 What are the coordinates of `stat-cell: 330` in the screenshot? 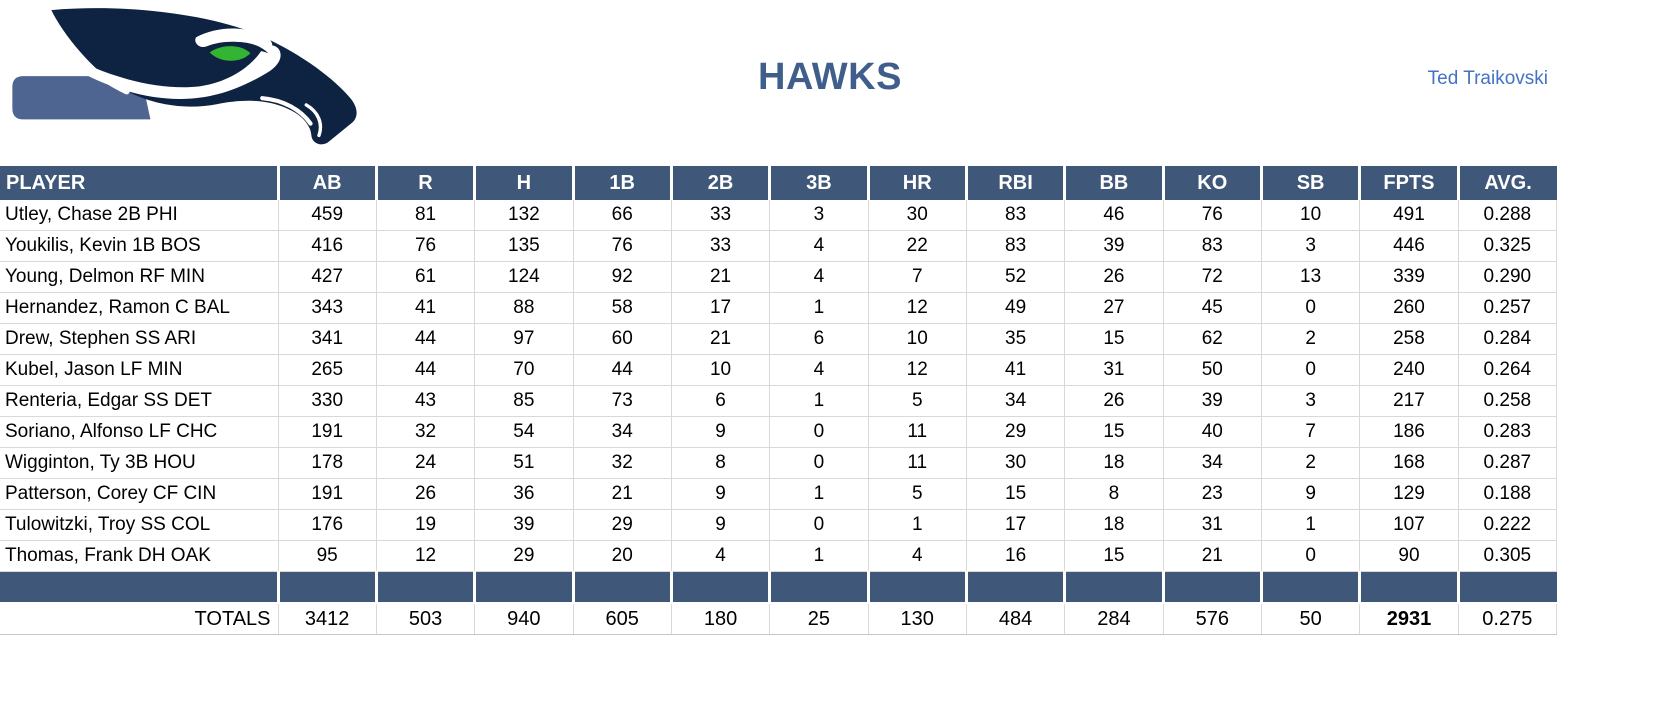 It's located at (327, 401).